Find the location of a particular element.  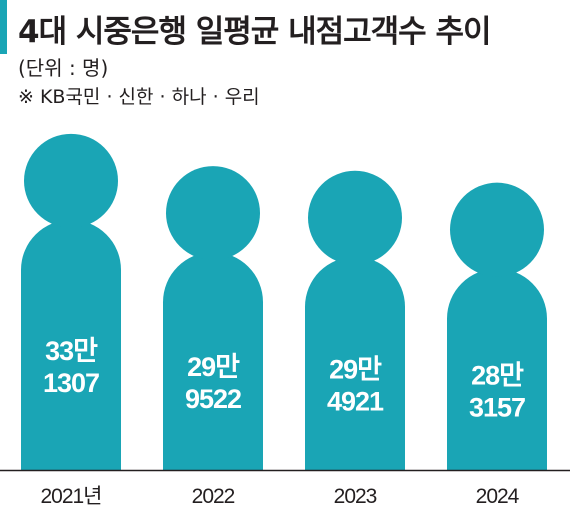

value-label: 28만 is located at coordinates (497, 375).